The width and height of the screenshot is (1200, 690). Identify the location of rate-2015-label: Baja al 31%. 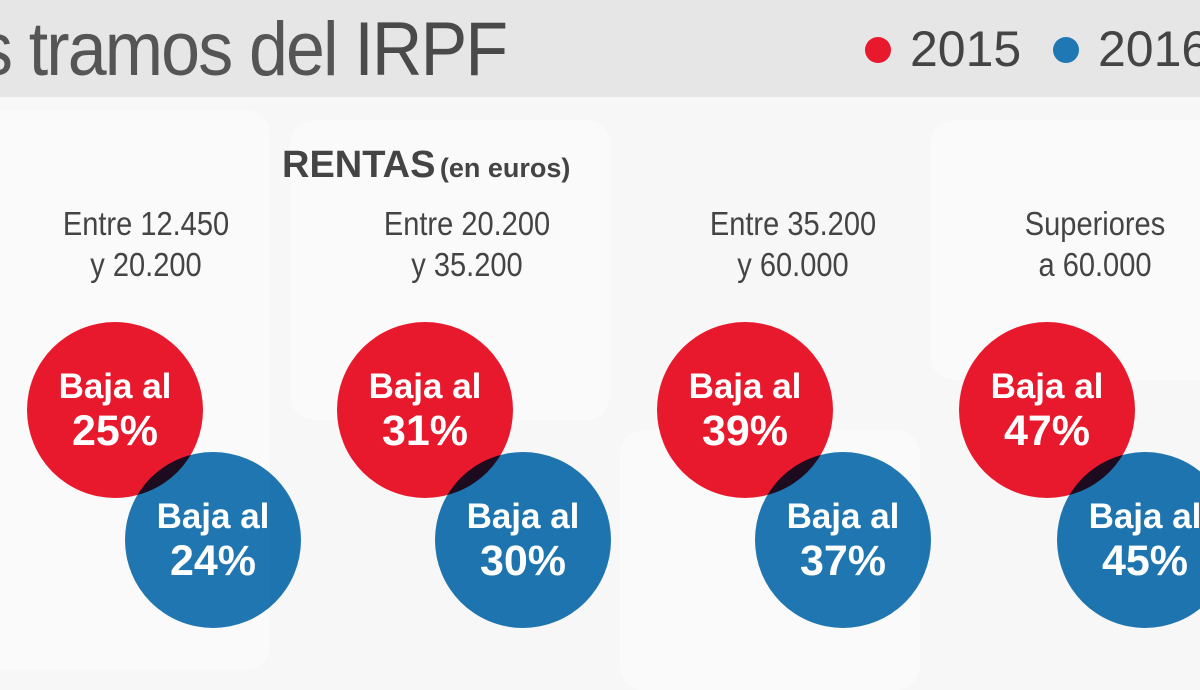
(425, 411).